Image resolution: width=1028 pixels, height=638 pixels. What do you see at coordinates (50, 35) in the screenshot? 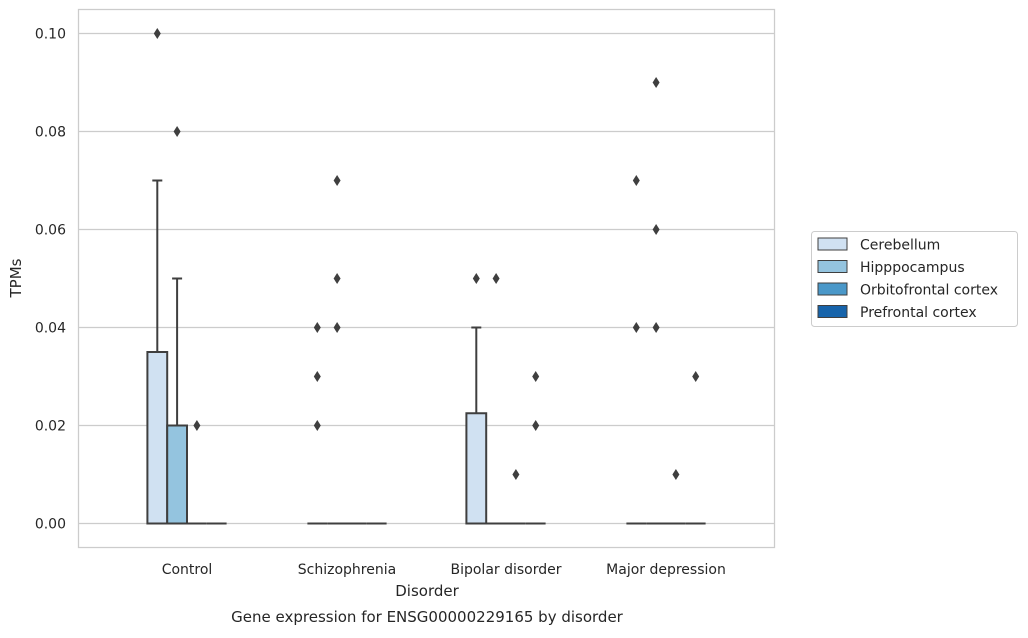
I see `y-tick-label: 0.10` at bounding box center [50, 35].